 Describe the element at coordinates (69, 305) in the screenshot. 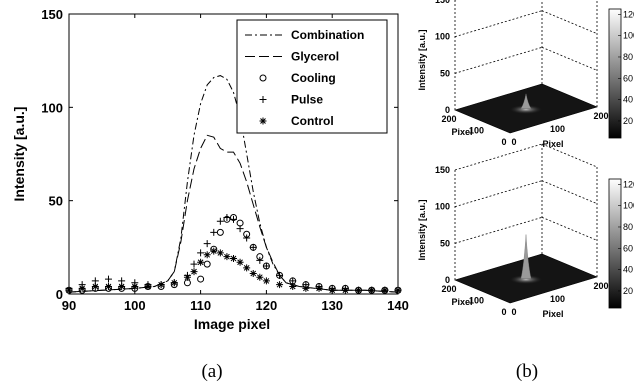

I see `x-tick-label: 90` at that location.